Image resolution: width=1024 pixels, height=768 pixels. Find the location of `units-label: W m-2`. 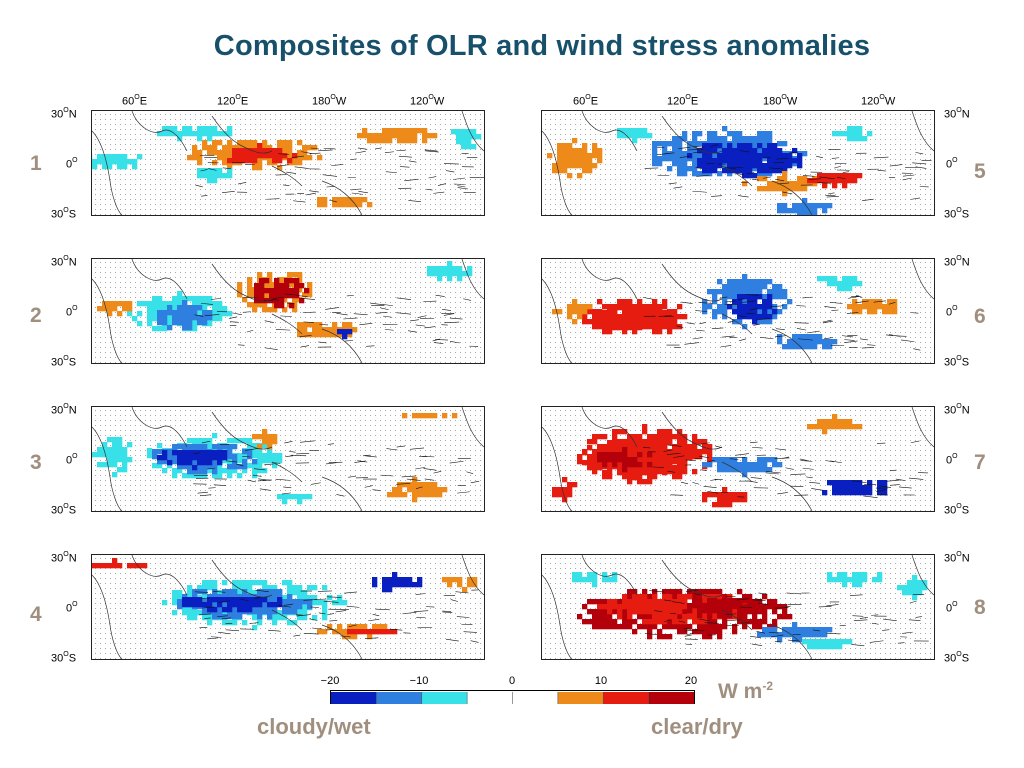

units-label: W m-2 is located at coordinates (745, 691).